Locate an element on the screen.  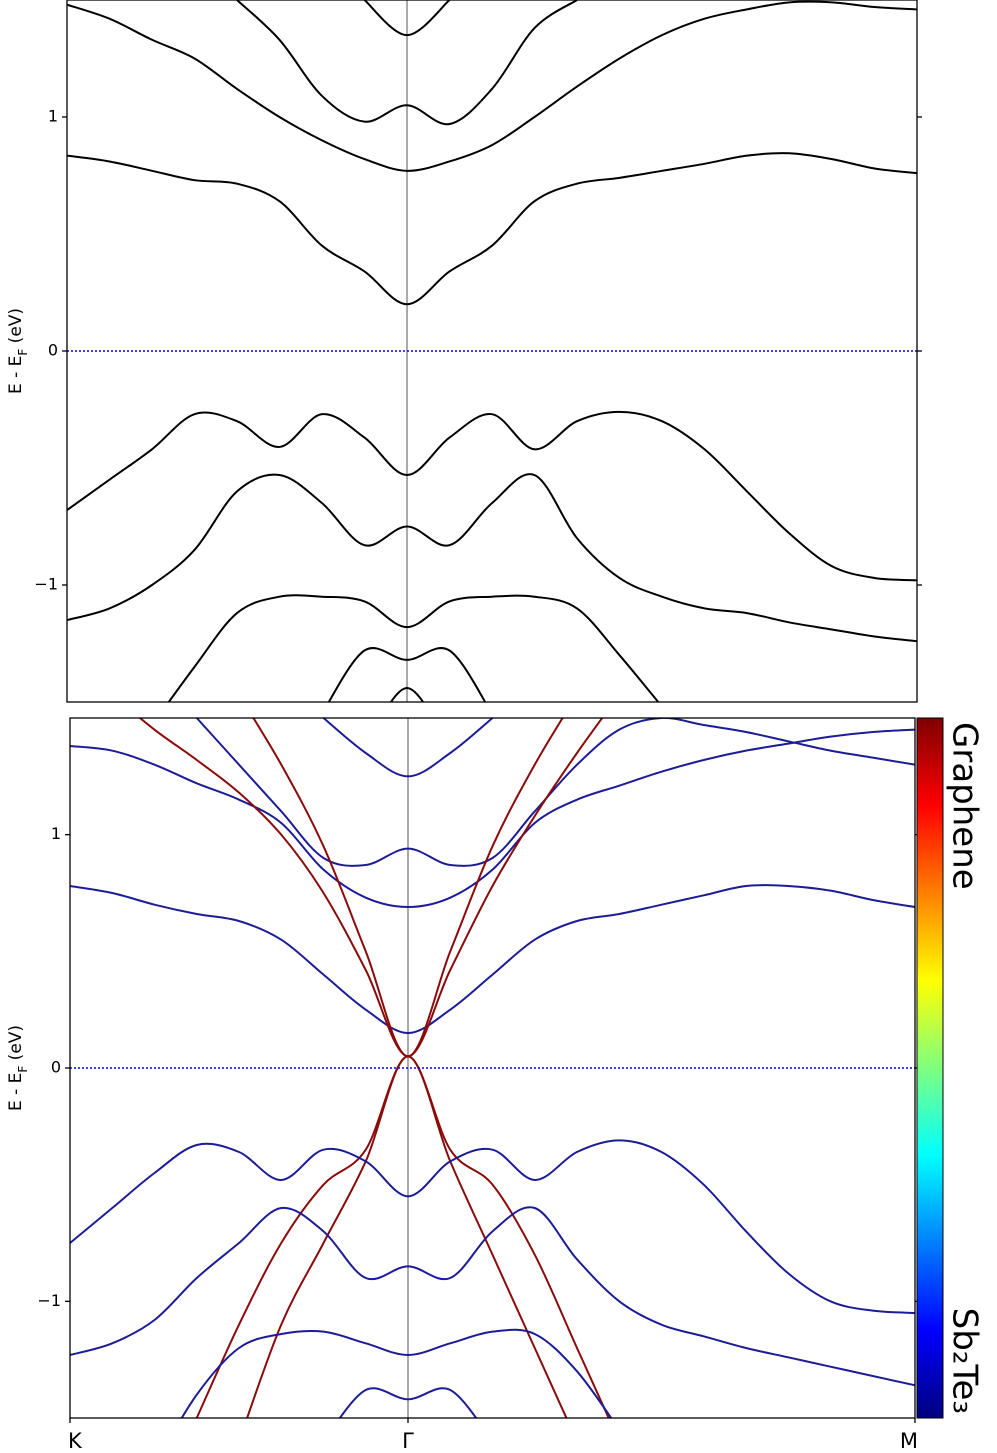
colorbar-label-bottom: Sb₂Te₃ is located at coordinates (965, 1361).